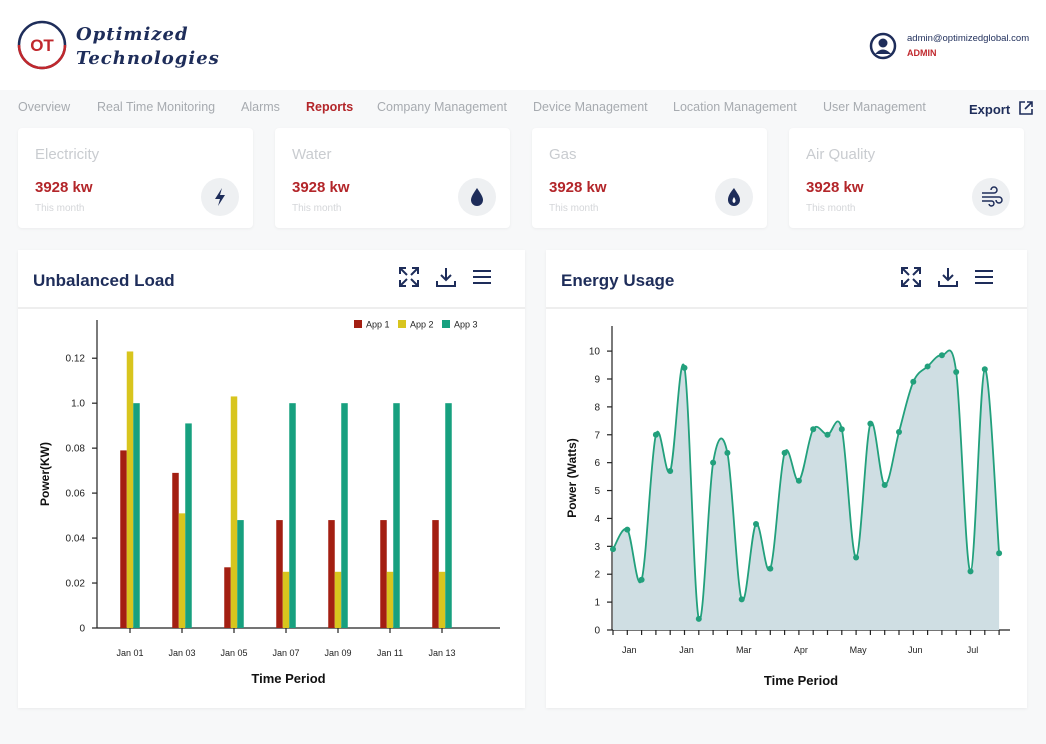 This screenshot has height=744, width=1046. I want to click on chart-title: Energy Usage, so click(617, 280).